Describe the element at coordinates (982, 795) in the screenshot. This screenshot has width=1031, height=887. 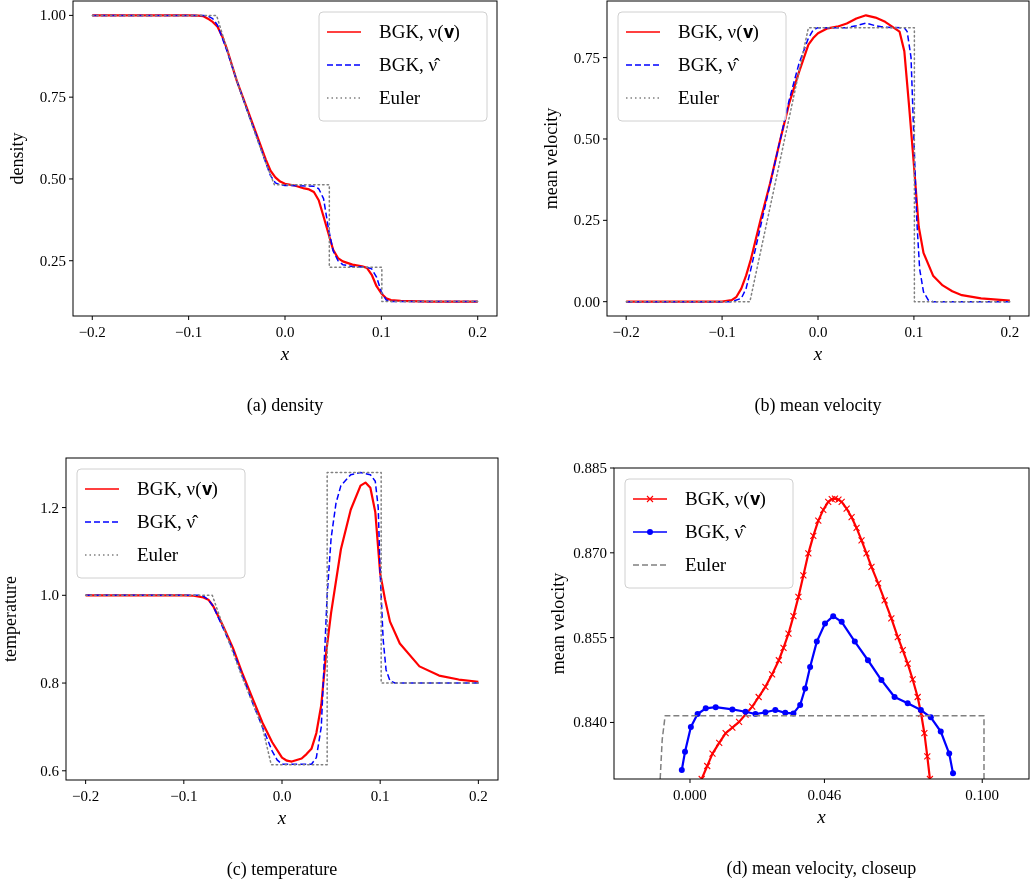
I see `x-tick-label: 0.100` at that location.